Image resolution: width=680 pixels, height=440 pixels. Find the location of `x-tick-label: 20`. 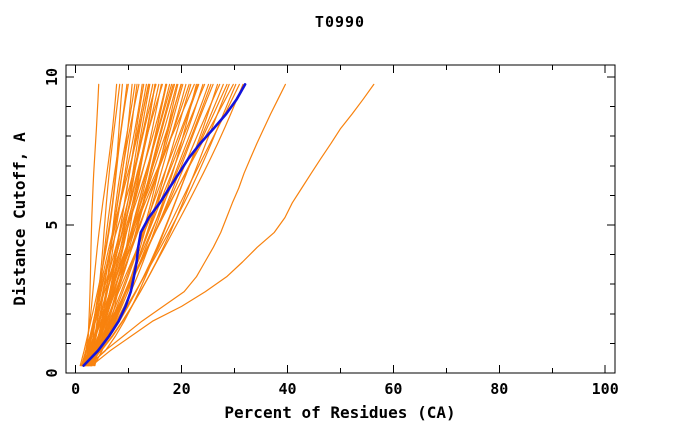

x-tick-label: 20 is located at coordinates (182, 389).